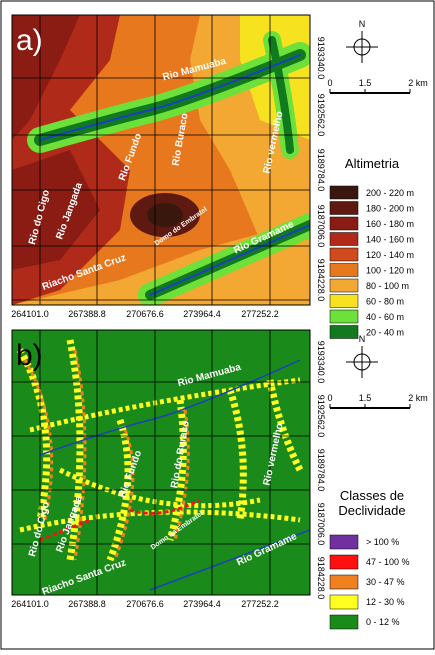 This screenshot has width=435, height=655. Describe the element at coordinates (383, 622) in the screenshot. I see `legend-label: 0 - 12 %` at that location.